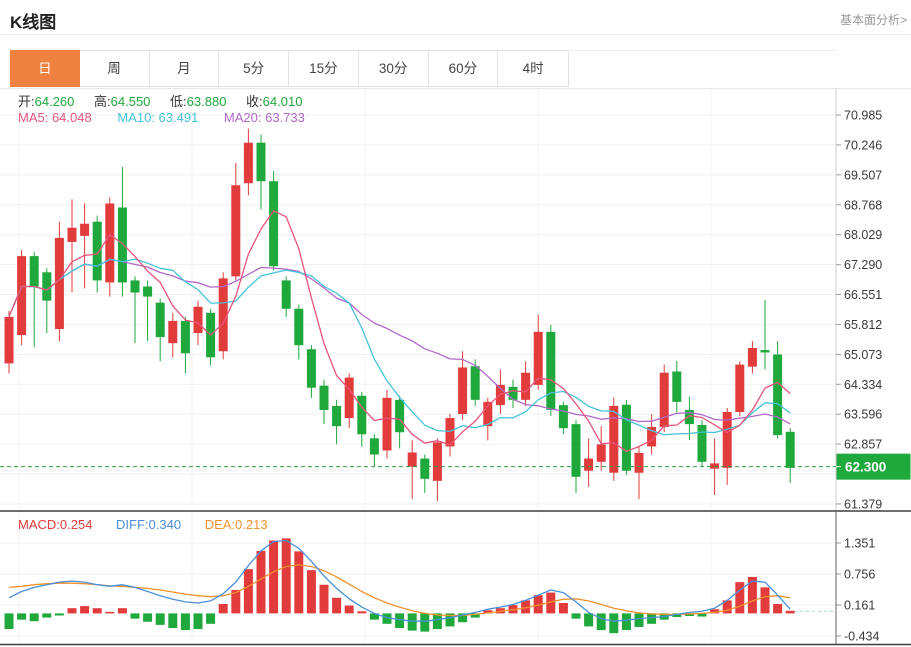 The height and width of the screenshot is (647, 911). What do you see at coordinates (863, 116) in the screenshot?
I see `tick-label: 70.985` at bounding box center [863, 116].